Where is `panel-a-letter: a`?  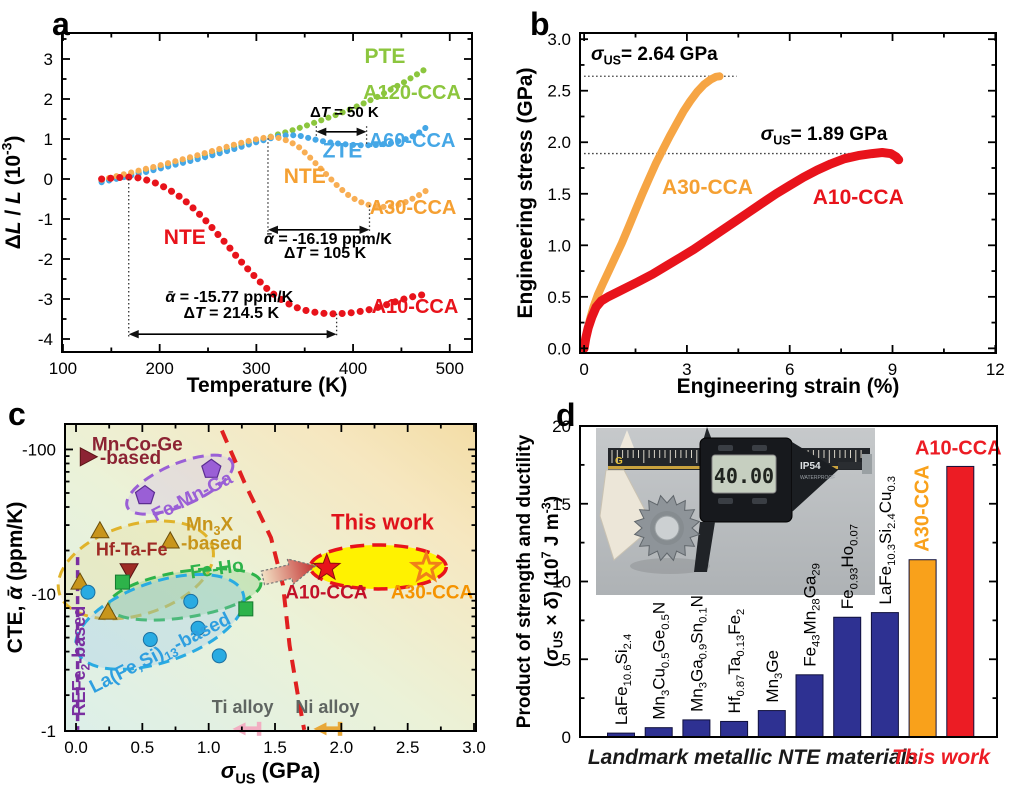
panel-a-letter: a is located at coordinates (61, 24).